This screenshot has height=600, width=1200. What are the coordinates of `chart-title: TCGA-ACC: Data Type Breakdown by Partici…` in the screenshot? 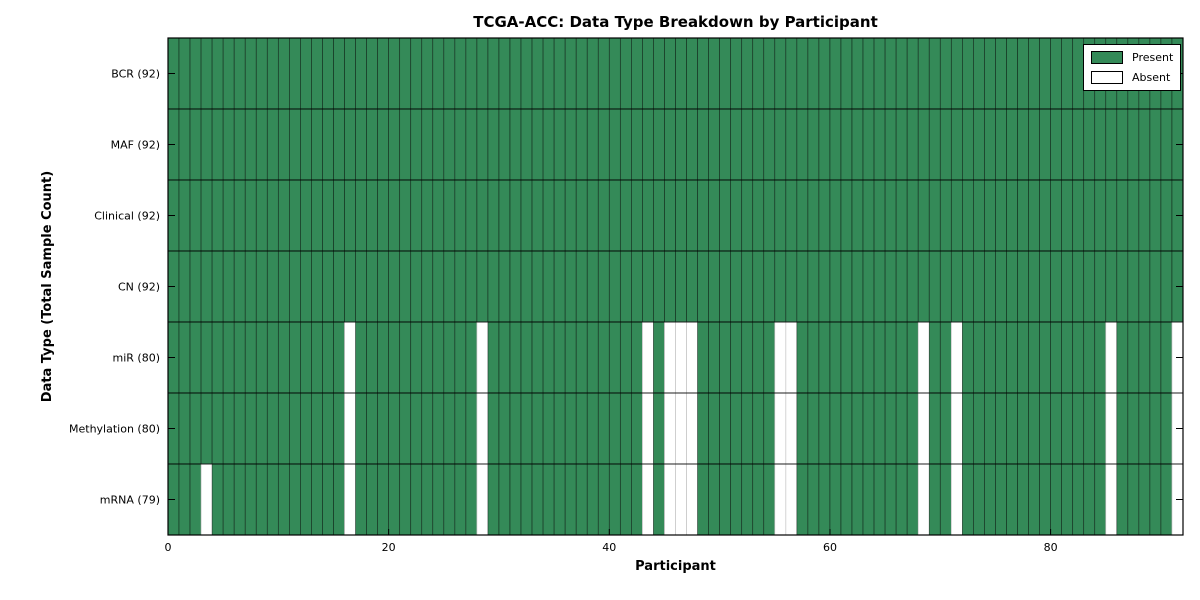 It's located at (675, 22).